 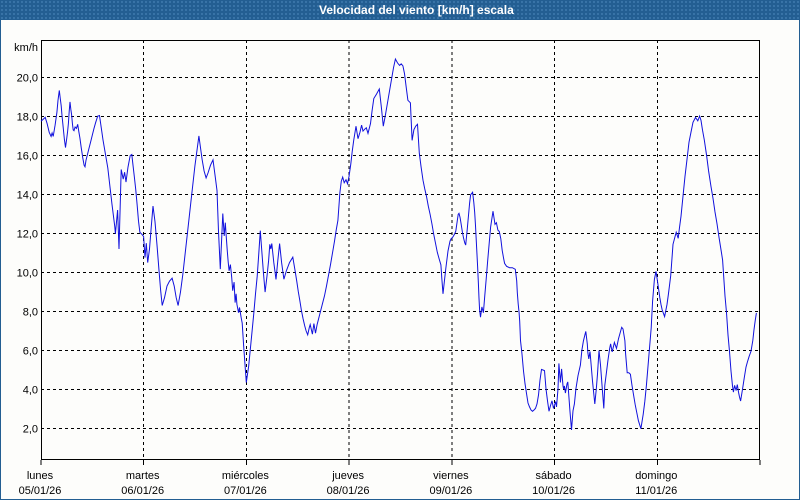 I want to click on svg-text: 16,0, so click(x=27, y=157).